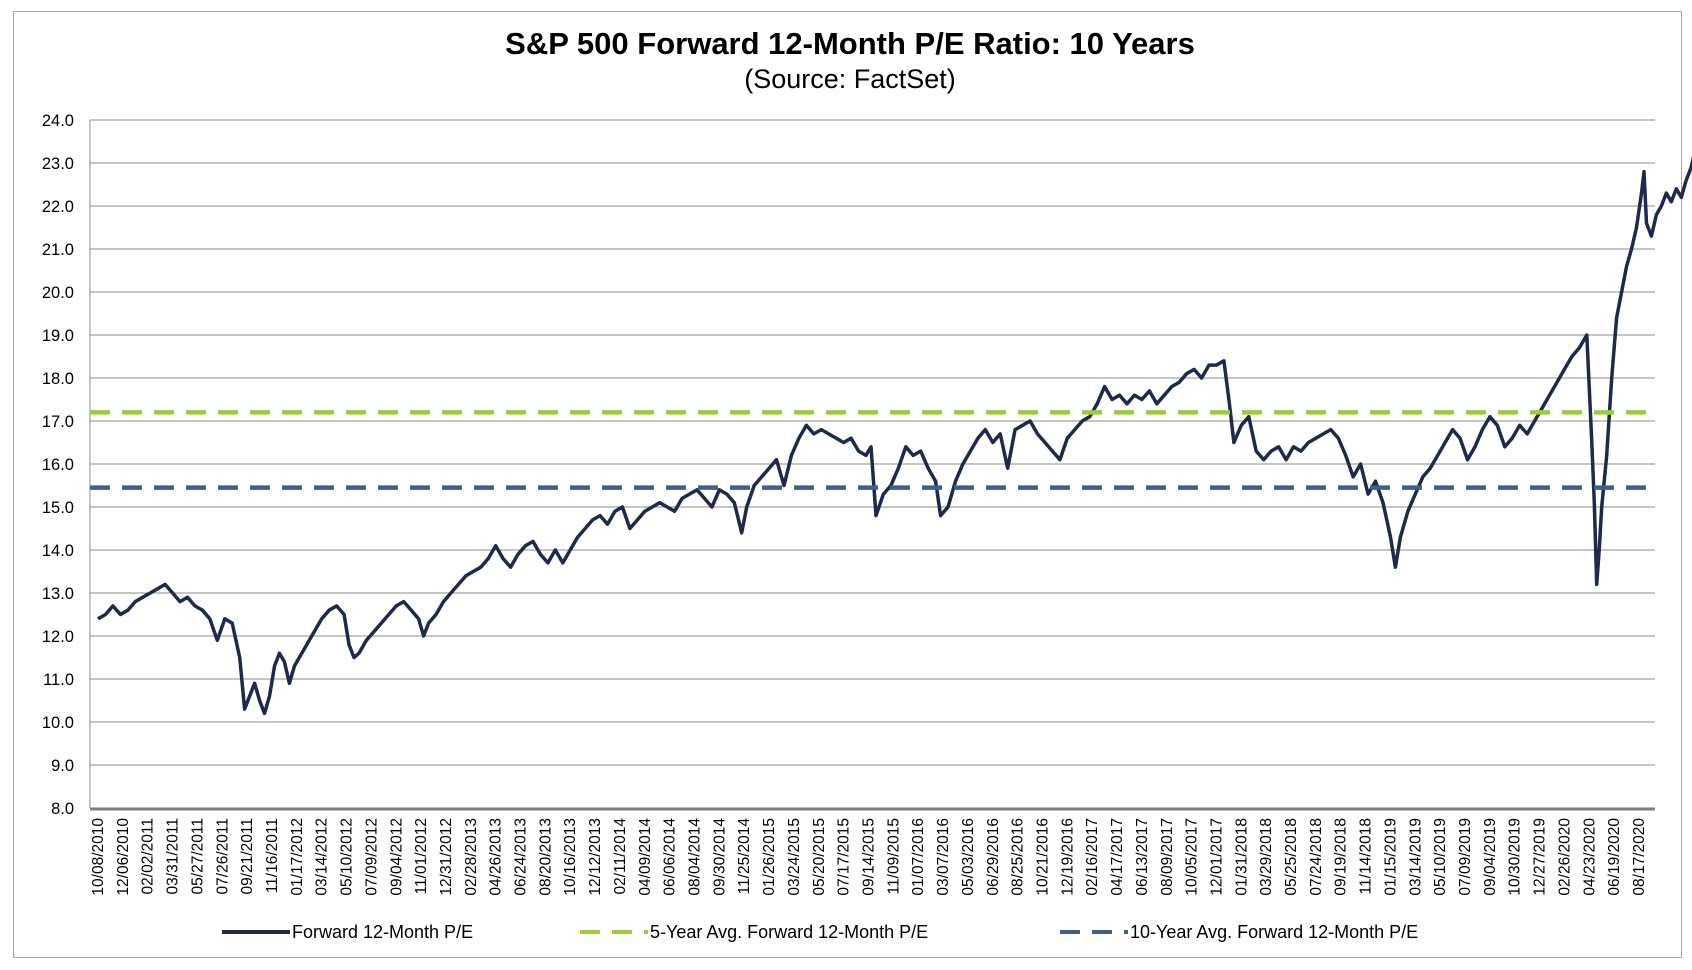 This screenshot has width=1692, height=970. What do you see at coordinates (496, 857) in the screenshot?
I see `x-tick-label: 04/26/2013` at bounding box center [496, 857].